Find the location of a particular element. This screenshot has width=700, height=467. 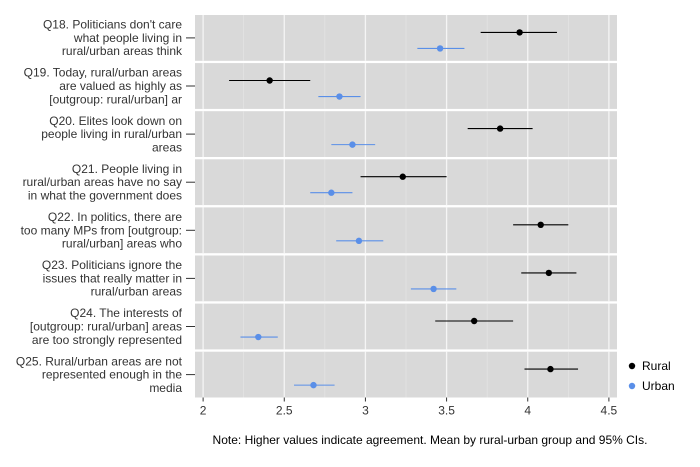

question-label-line: [outgroup: rural/urban] areas is located at coordinates (106, 327).